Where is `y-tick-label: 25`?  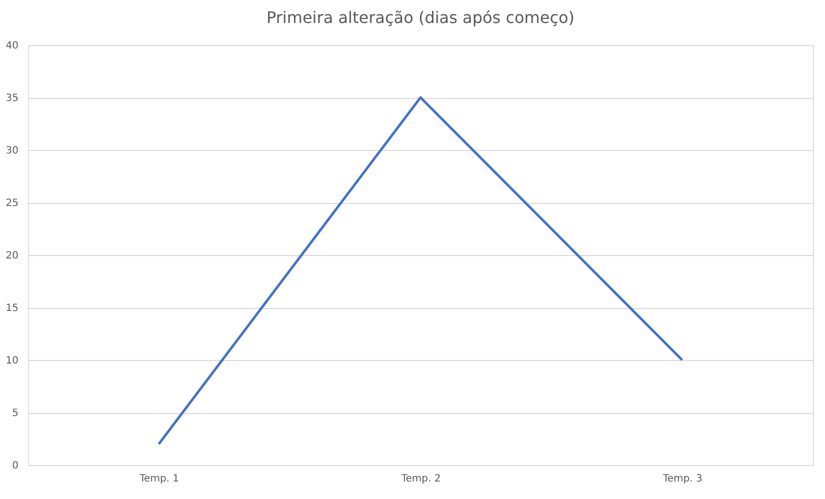
y-tick-label: 25 is located at coordinates (12, 203).